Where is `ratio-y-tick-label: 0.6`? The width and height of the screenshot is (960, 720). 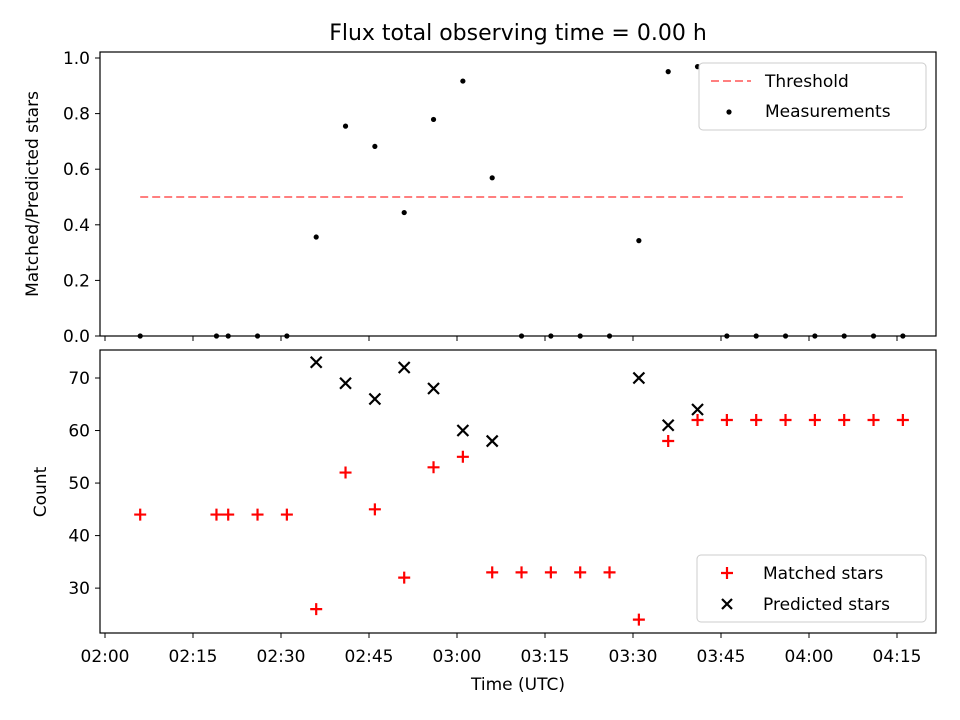
ratio-y-tick-label: 0.6 is located at coordinates (76, 170).